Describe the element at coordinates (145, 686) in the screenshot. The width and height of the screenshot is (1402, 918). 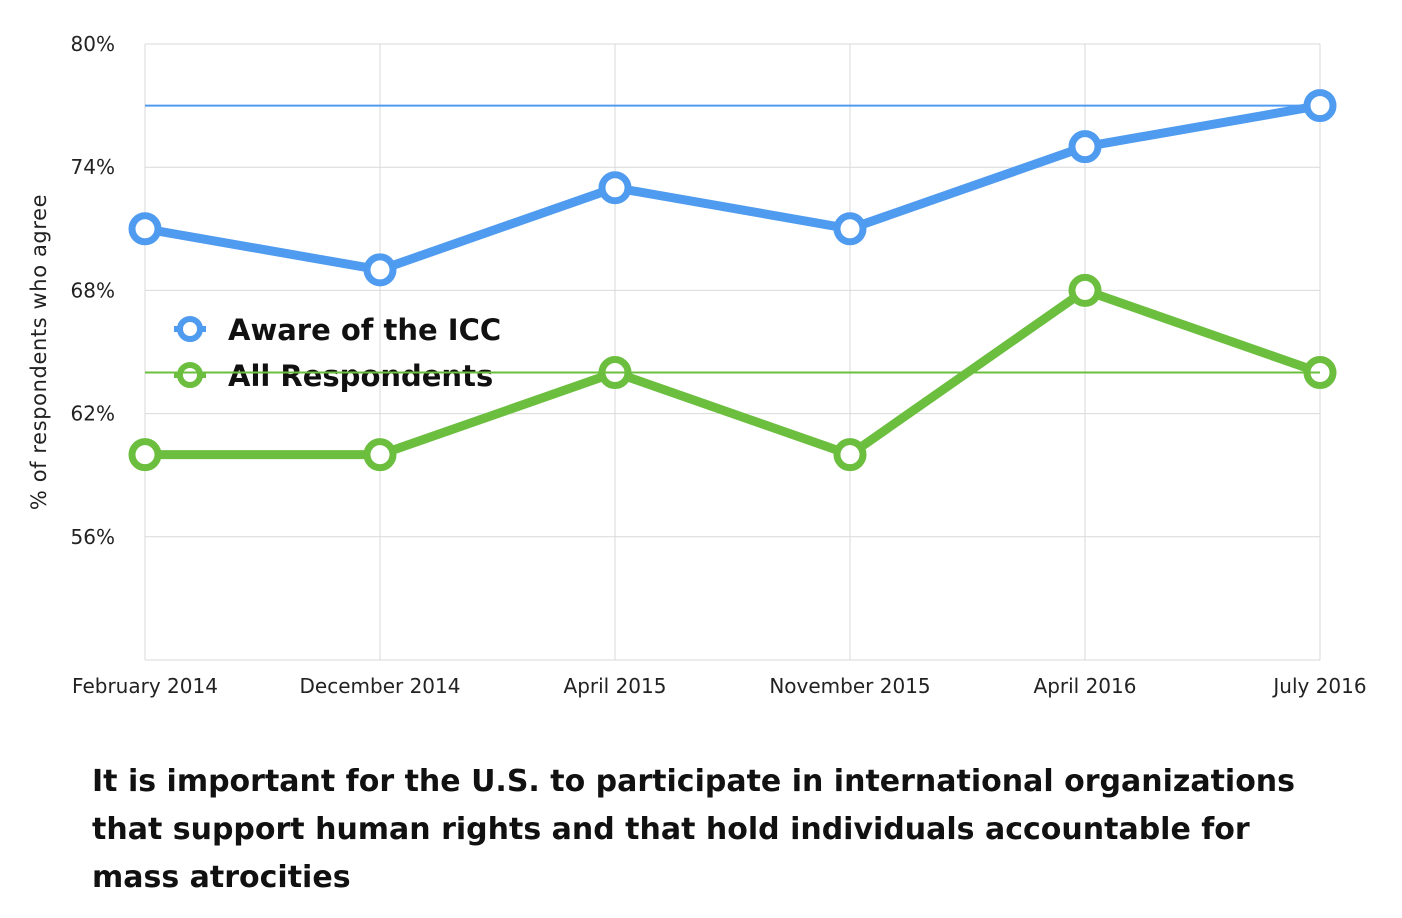
I see `x-tick-label: February 2014` at that location.